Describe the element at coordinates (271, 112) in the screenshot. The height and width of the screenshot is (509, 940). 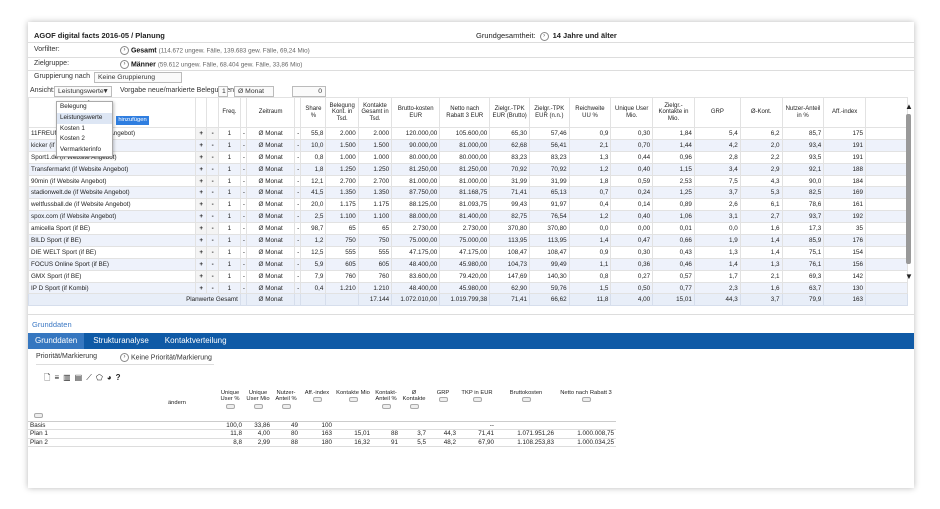
I see `col-header: Zeitraum` at that location.